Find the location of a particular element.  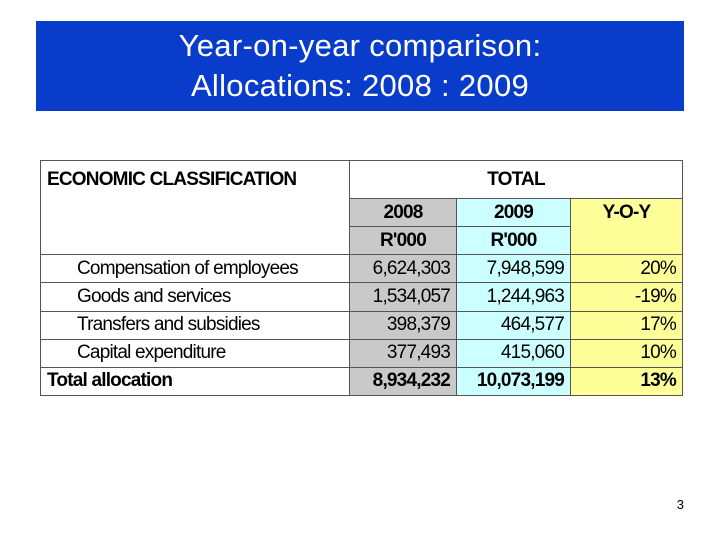

row-label: Goods and services is located at coordinates (195, 297).